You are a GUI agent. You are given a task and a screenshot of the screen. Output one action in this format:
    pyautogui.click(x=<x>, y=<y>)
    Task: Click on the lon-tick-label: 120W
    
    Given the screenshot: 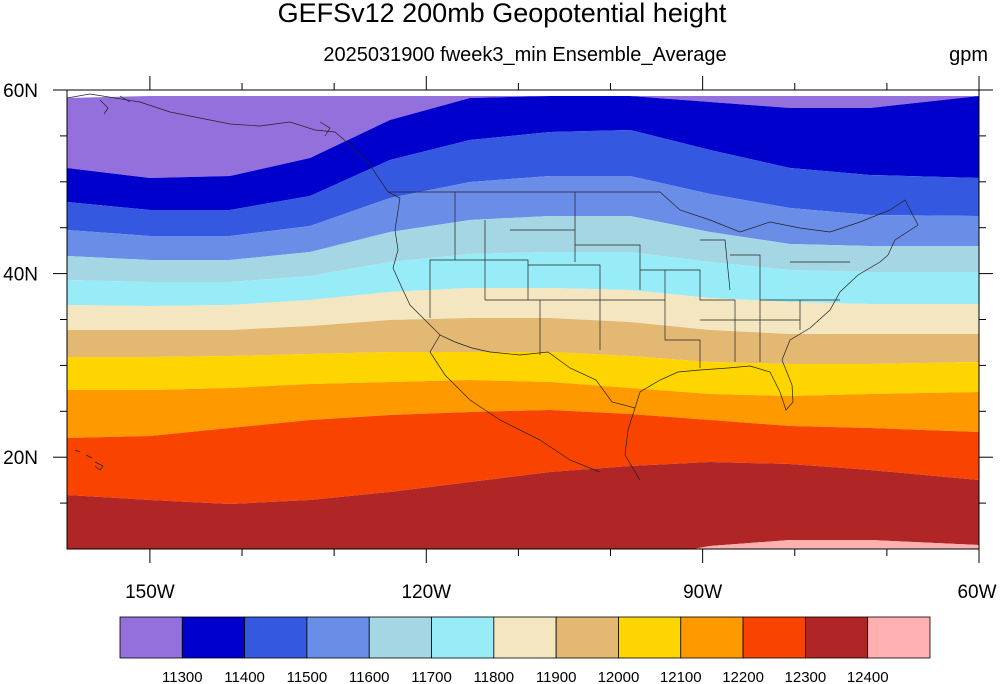 What is the action you would take?
    pyautogui.click(x=426, y=592)
    